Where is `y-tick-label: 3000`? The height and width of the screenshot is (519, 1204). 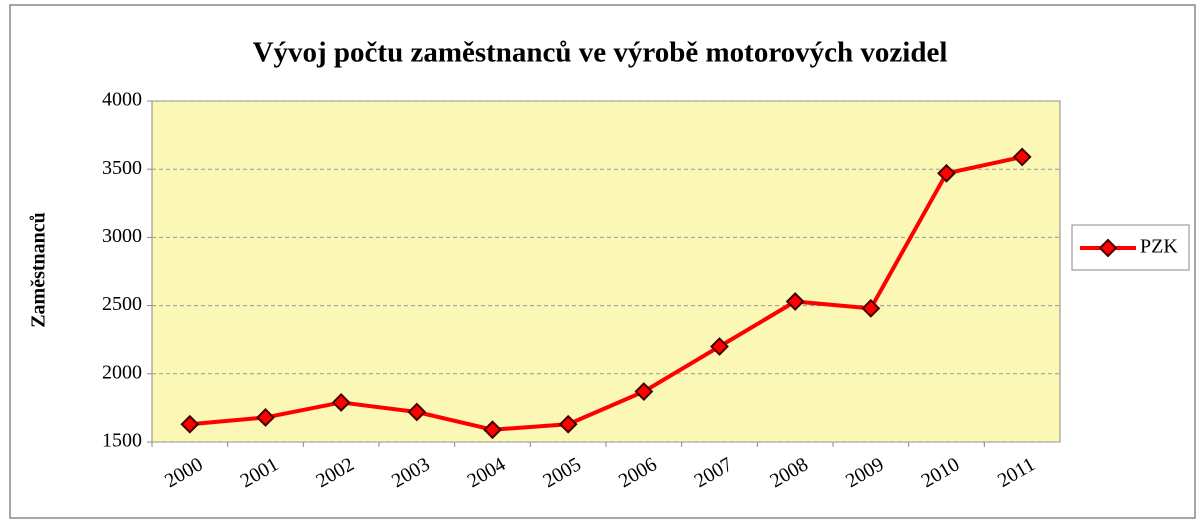 y-tick-label: 3000 is located at coordinates (122, 236).